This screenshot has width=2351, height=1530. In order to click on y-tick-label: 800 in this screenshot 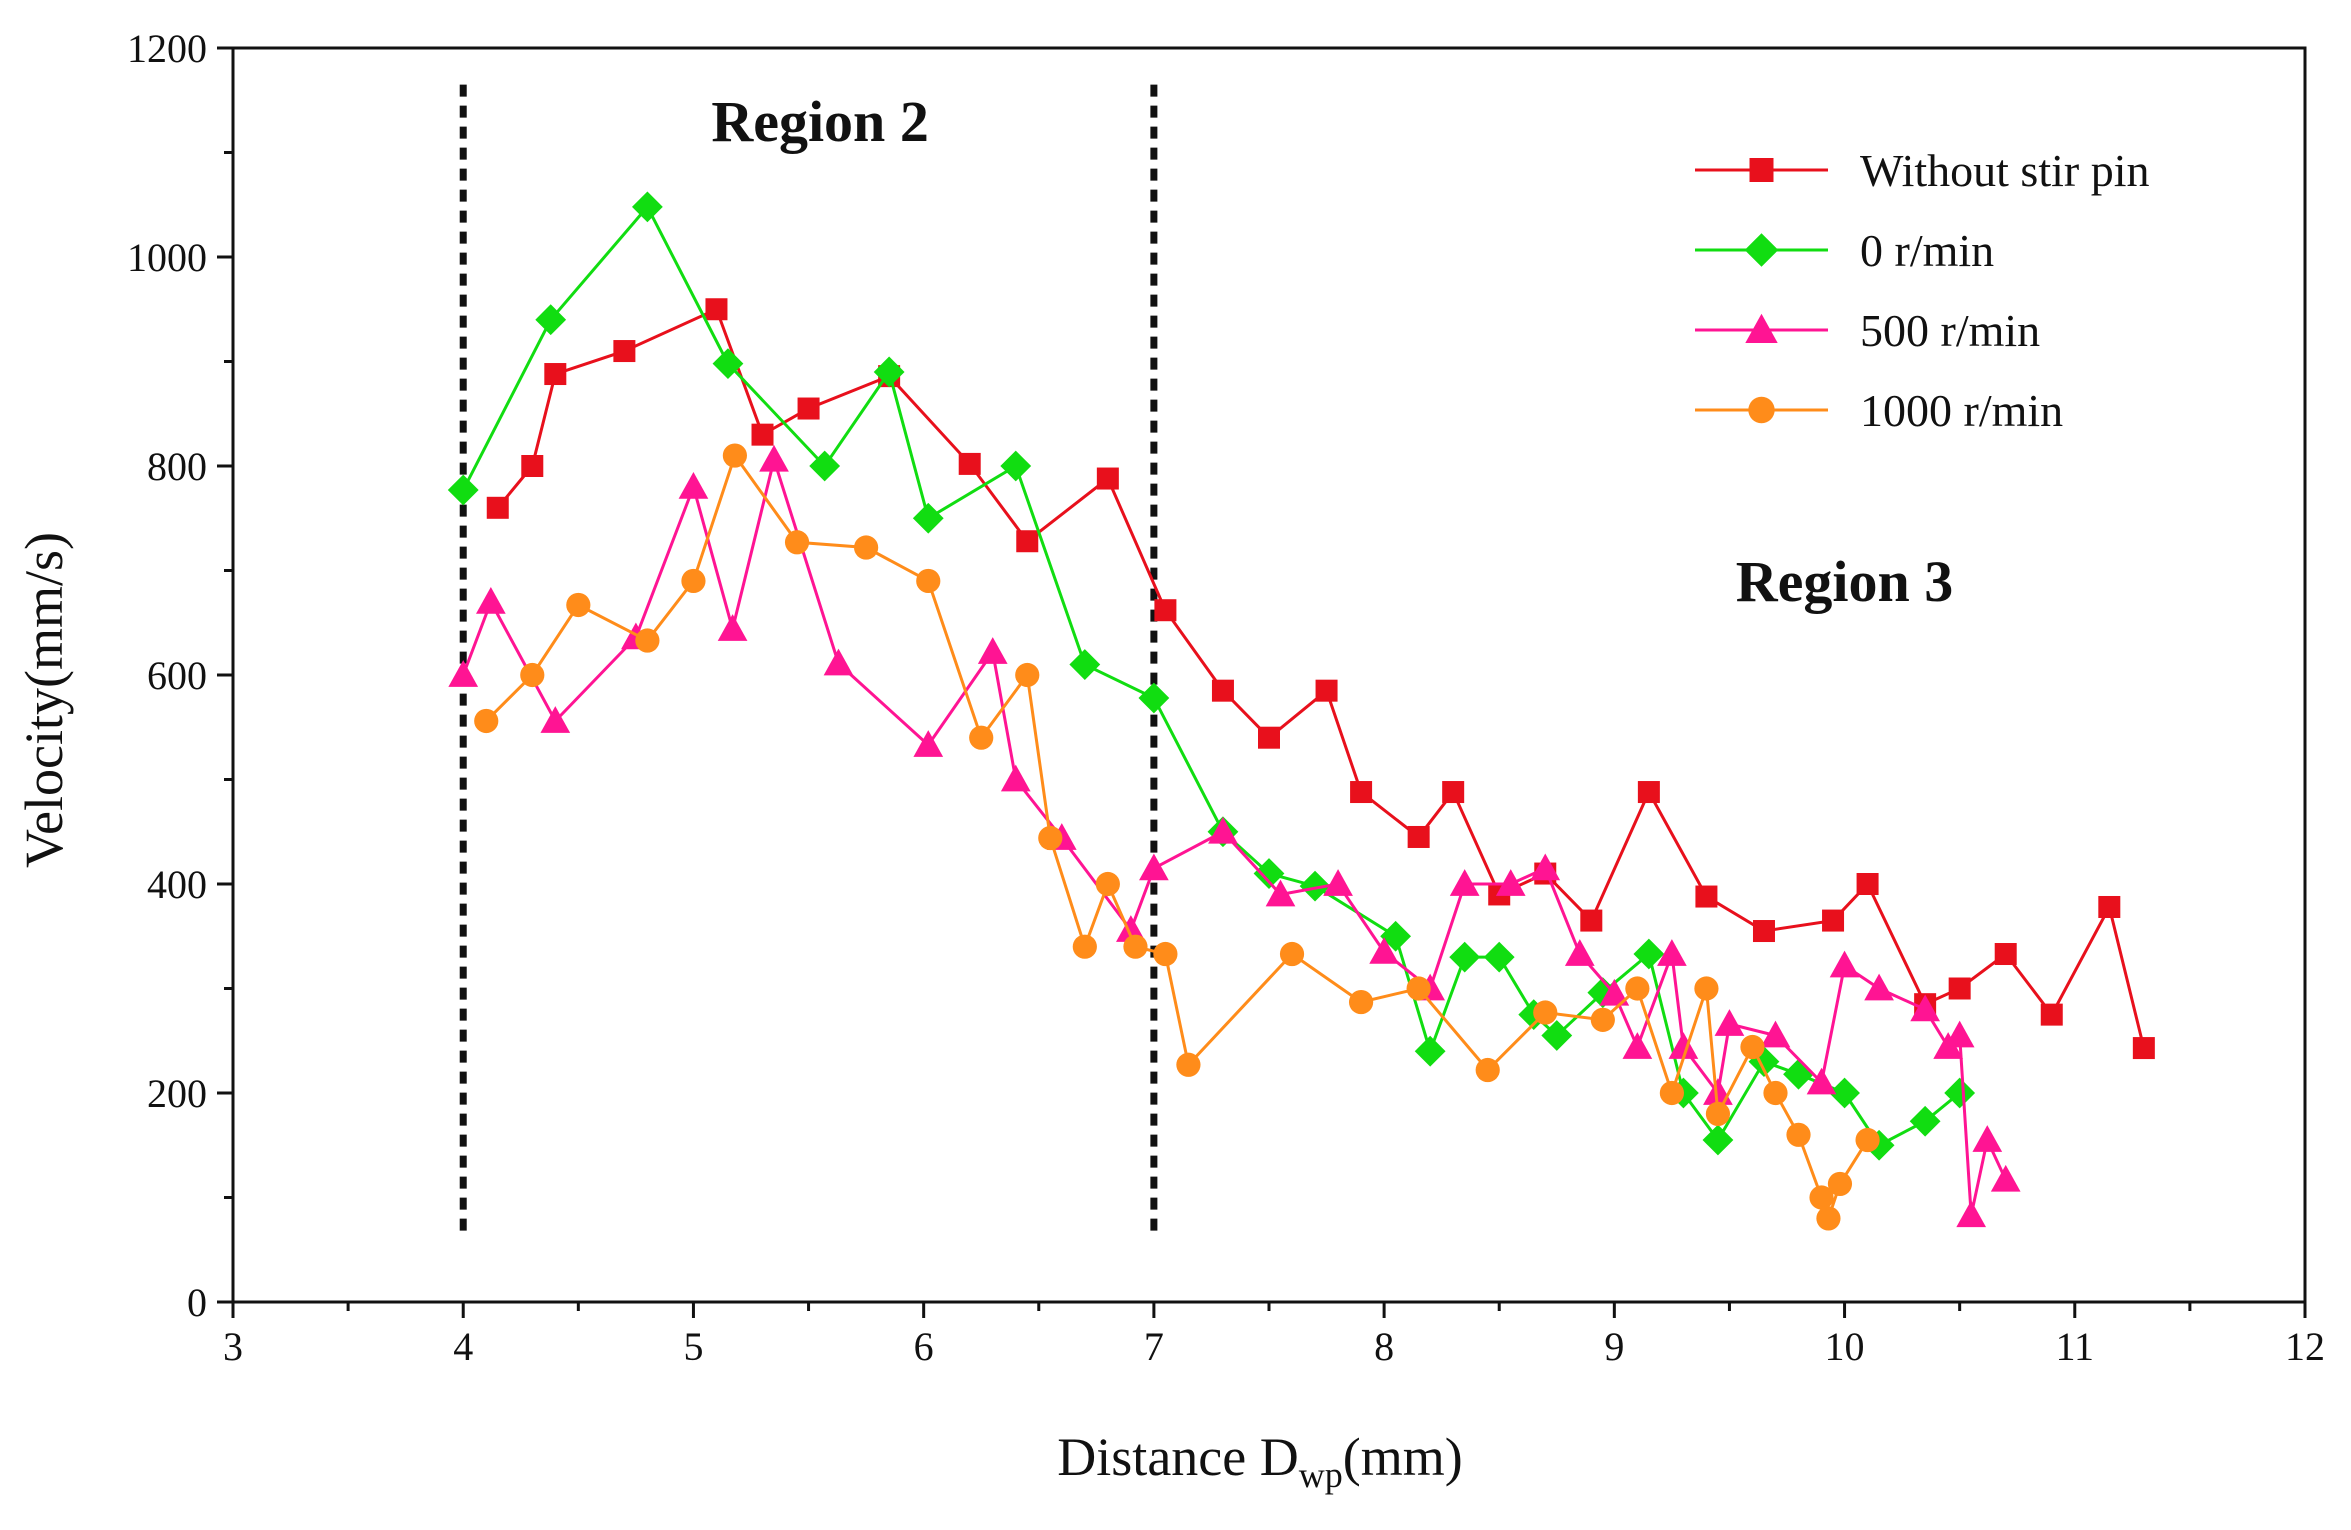, I will do `click(177, 466)`.